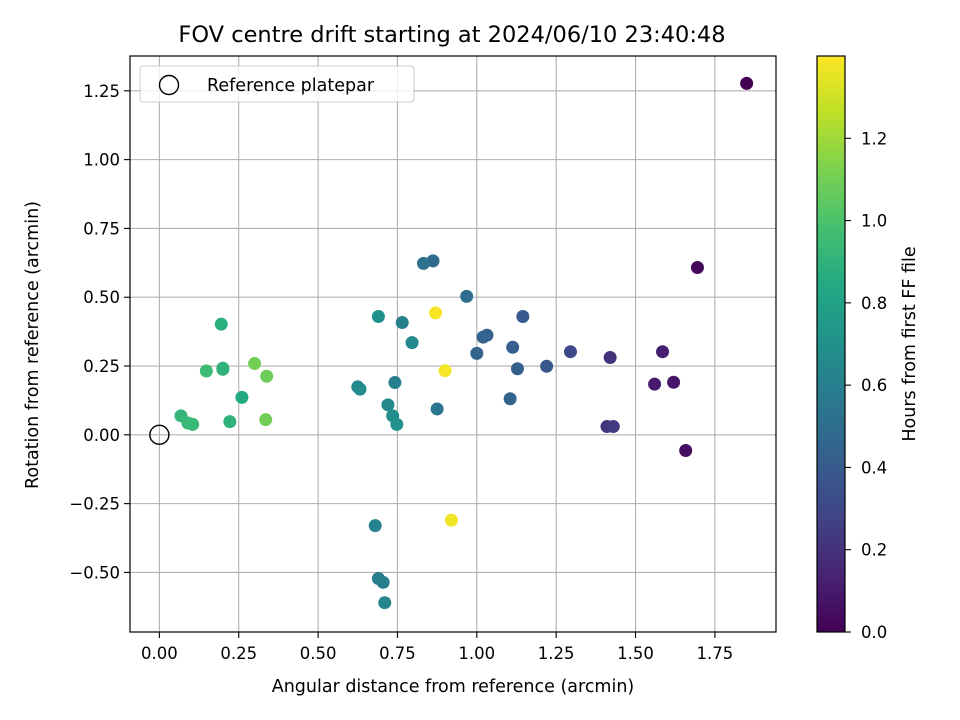 This screenshot has height=720, width=960. What do you see at coordinates (397, 653) in the screenshot?
I see `x-tick-label: 0.75` at bounding box center [397, 653].